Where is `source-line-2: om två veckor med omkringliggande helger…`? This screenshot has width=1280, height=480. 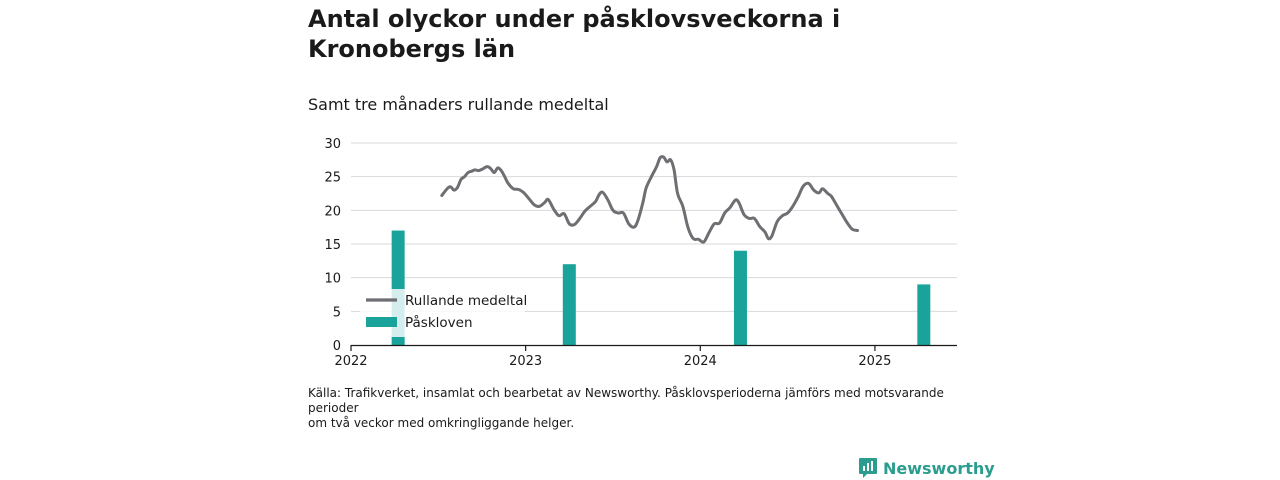
source-line-2: om två veckor med omkringliggande helger… is located at coordinates (441, 423).